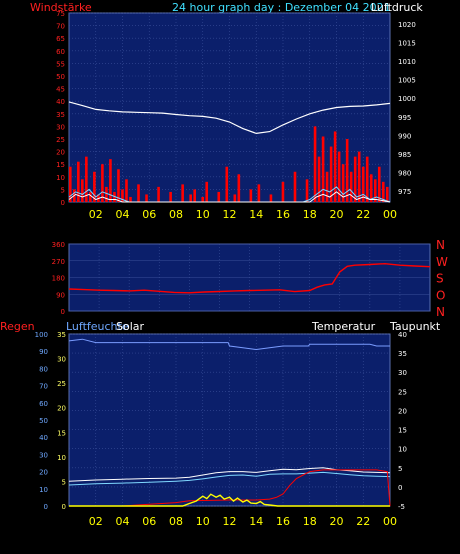 The height and width of the screenshot is (554, 460). What do you see at coordinates (404, 173) in the screenshot?
I see `pressure-tick-label: 980` at bounding box center [404, 173].